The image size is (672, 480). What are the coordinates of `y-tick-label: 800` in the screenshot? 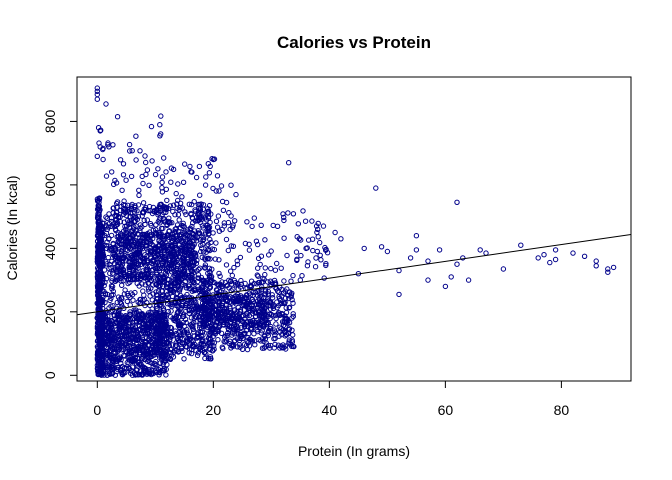 It's located at (50, 122).